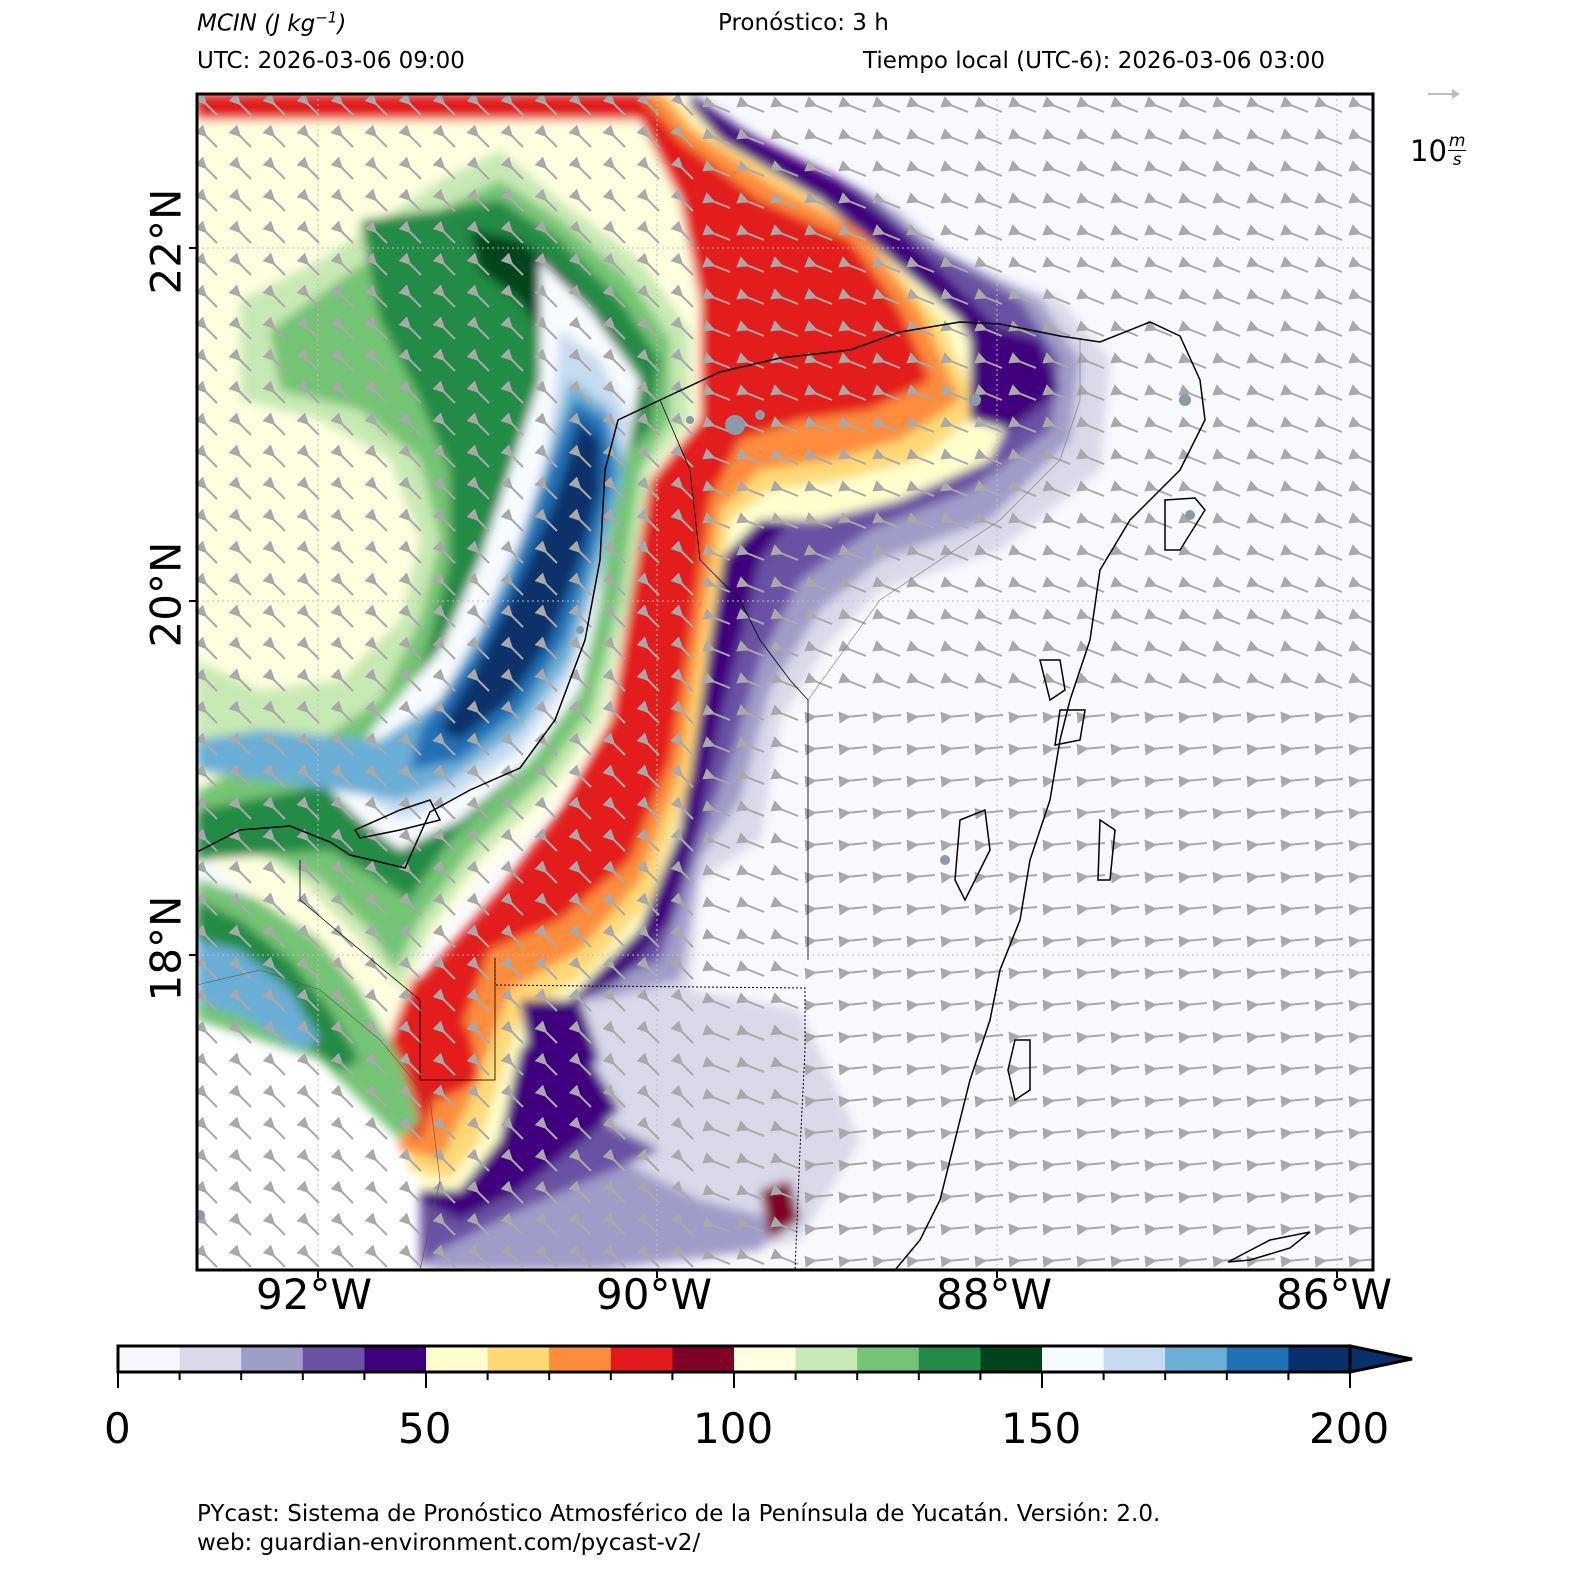  I want to click on forecast-label: Pronóstico: 3 h, so click(803, 23).